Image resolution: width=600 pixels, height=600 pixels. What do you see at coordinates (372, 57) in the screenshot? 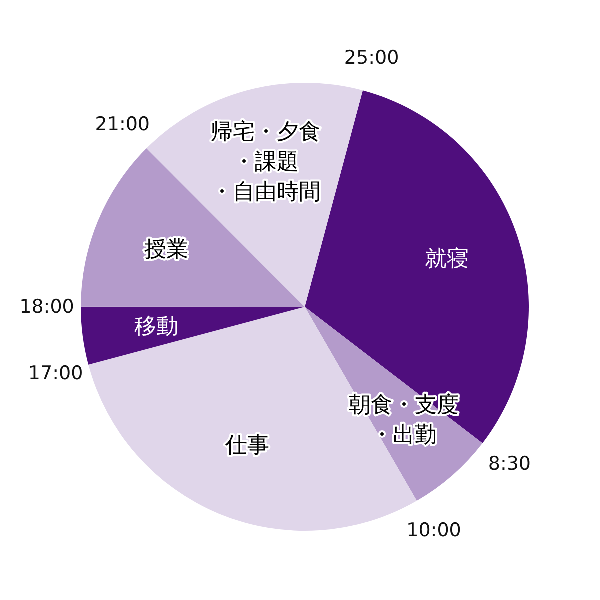
I see `text: 25:00` at bounding box center [372, 57].